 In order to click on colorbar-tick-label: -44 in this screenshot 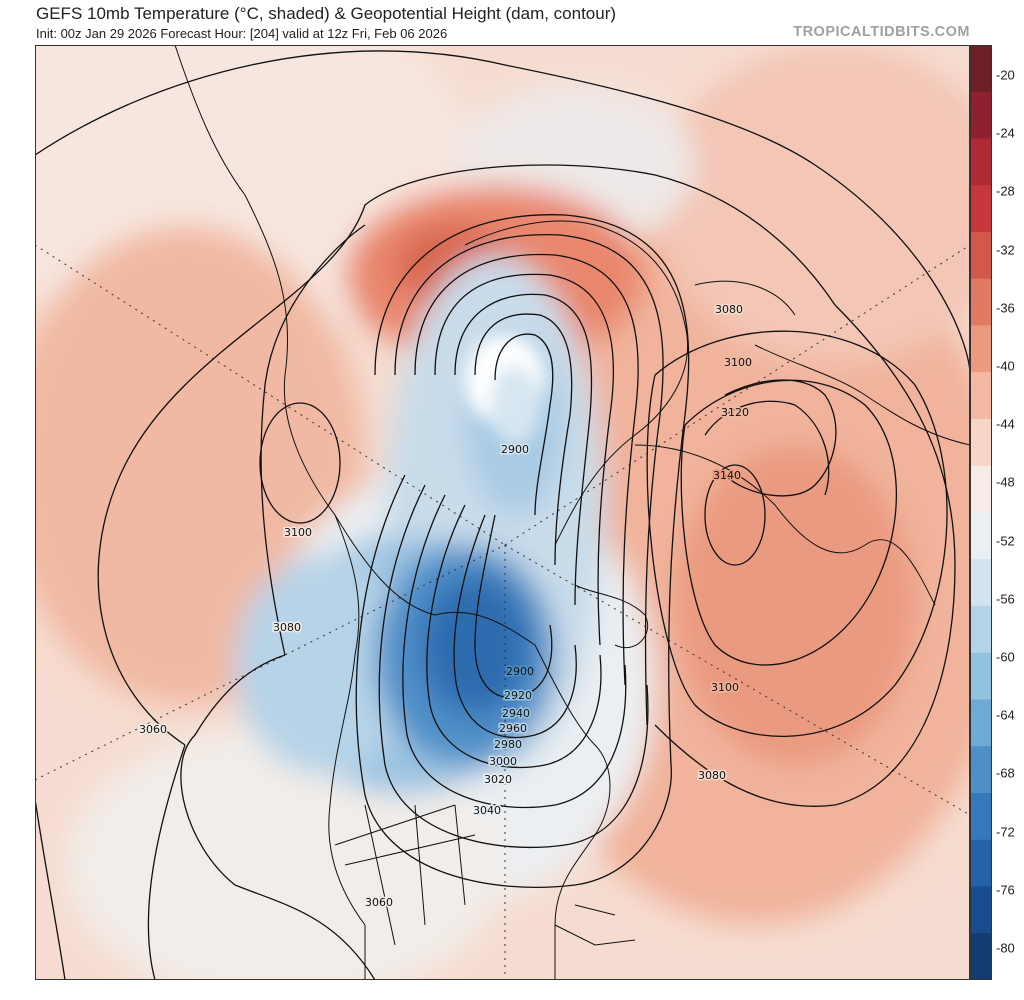, I will do `click(1005, 424)`.